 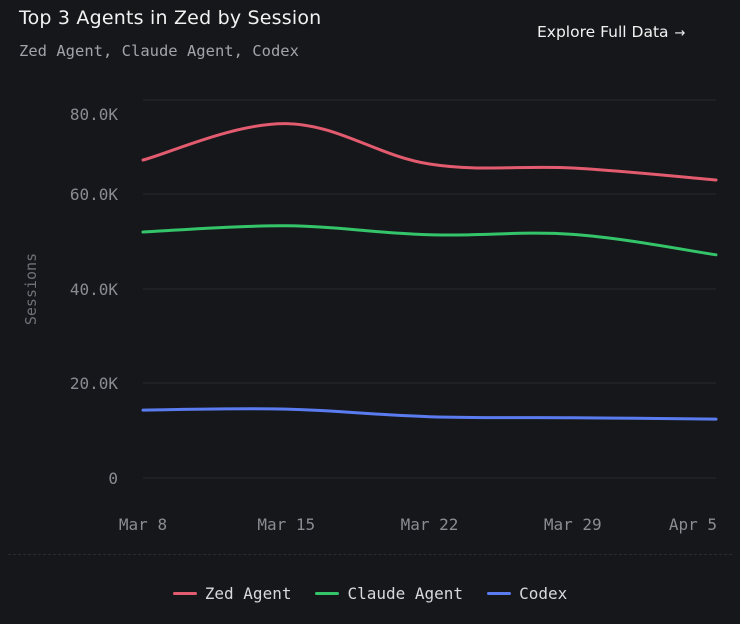 What do you see at coordinates (94, 383) in the screenshot?
I see `y-tick-label: 20.0K` at bounding box center [94, 383].